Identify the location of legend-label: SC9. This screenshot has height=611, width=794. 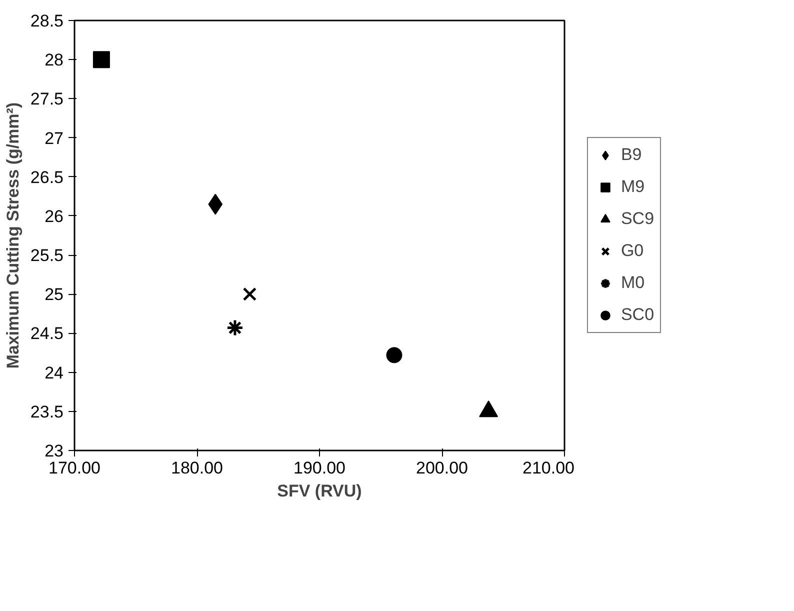
(637, 219).